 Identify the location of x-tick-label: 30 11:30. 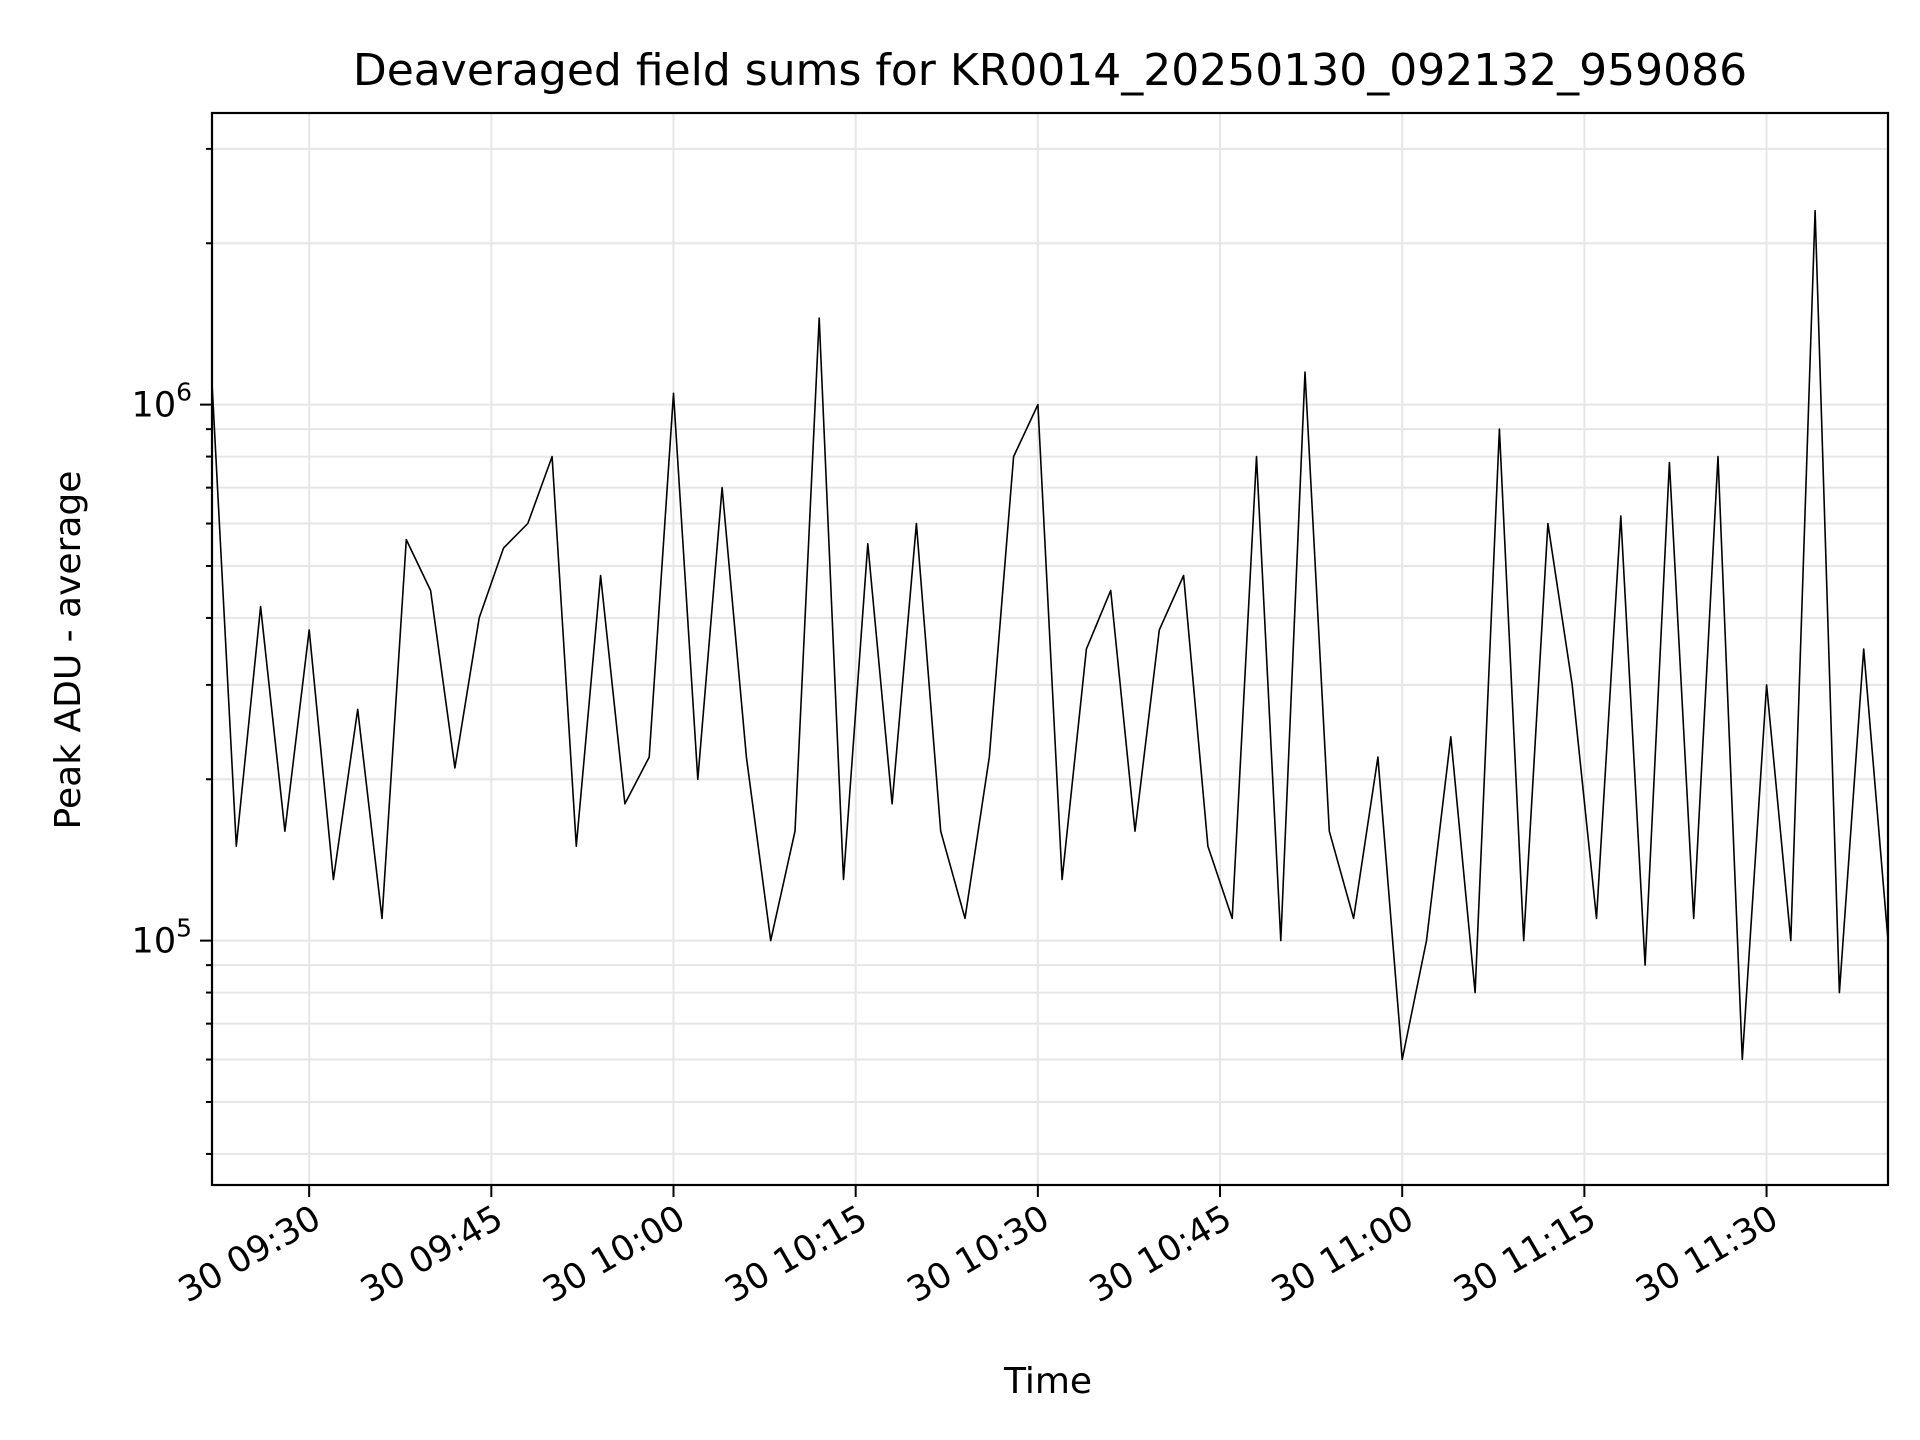
(1707, 1254).